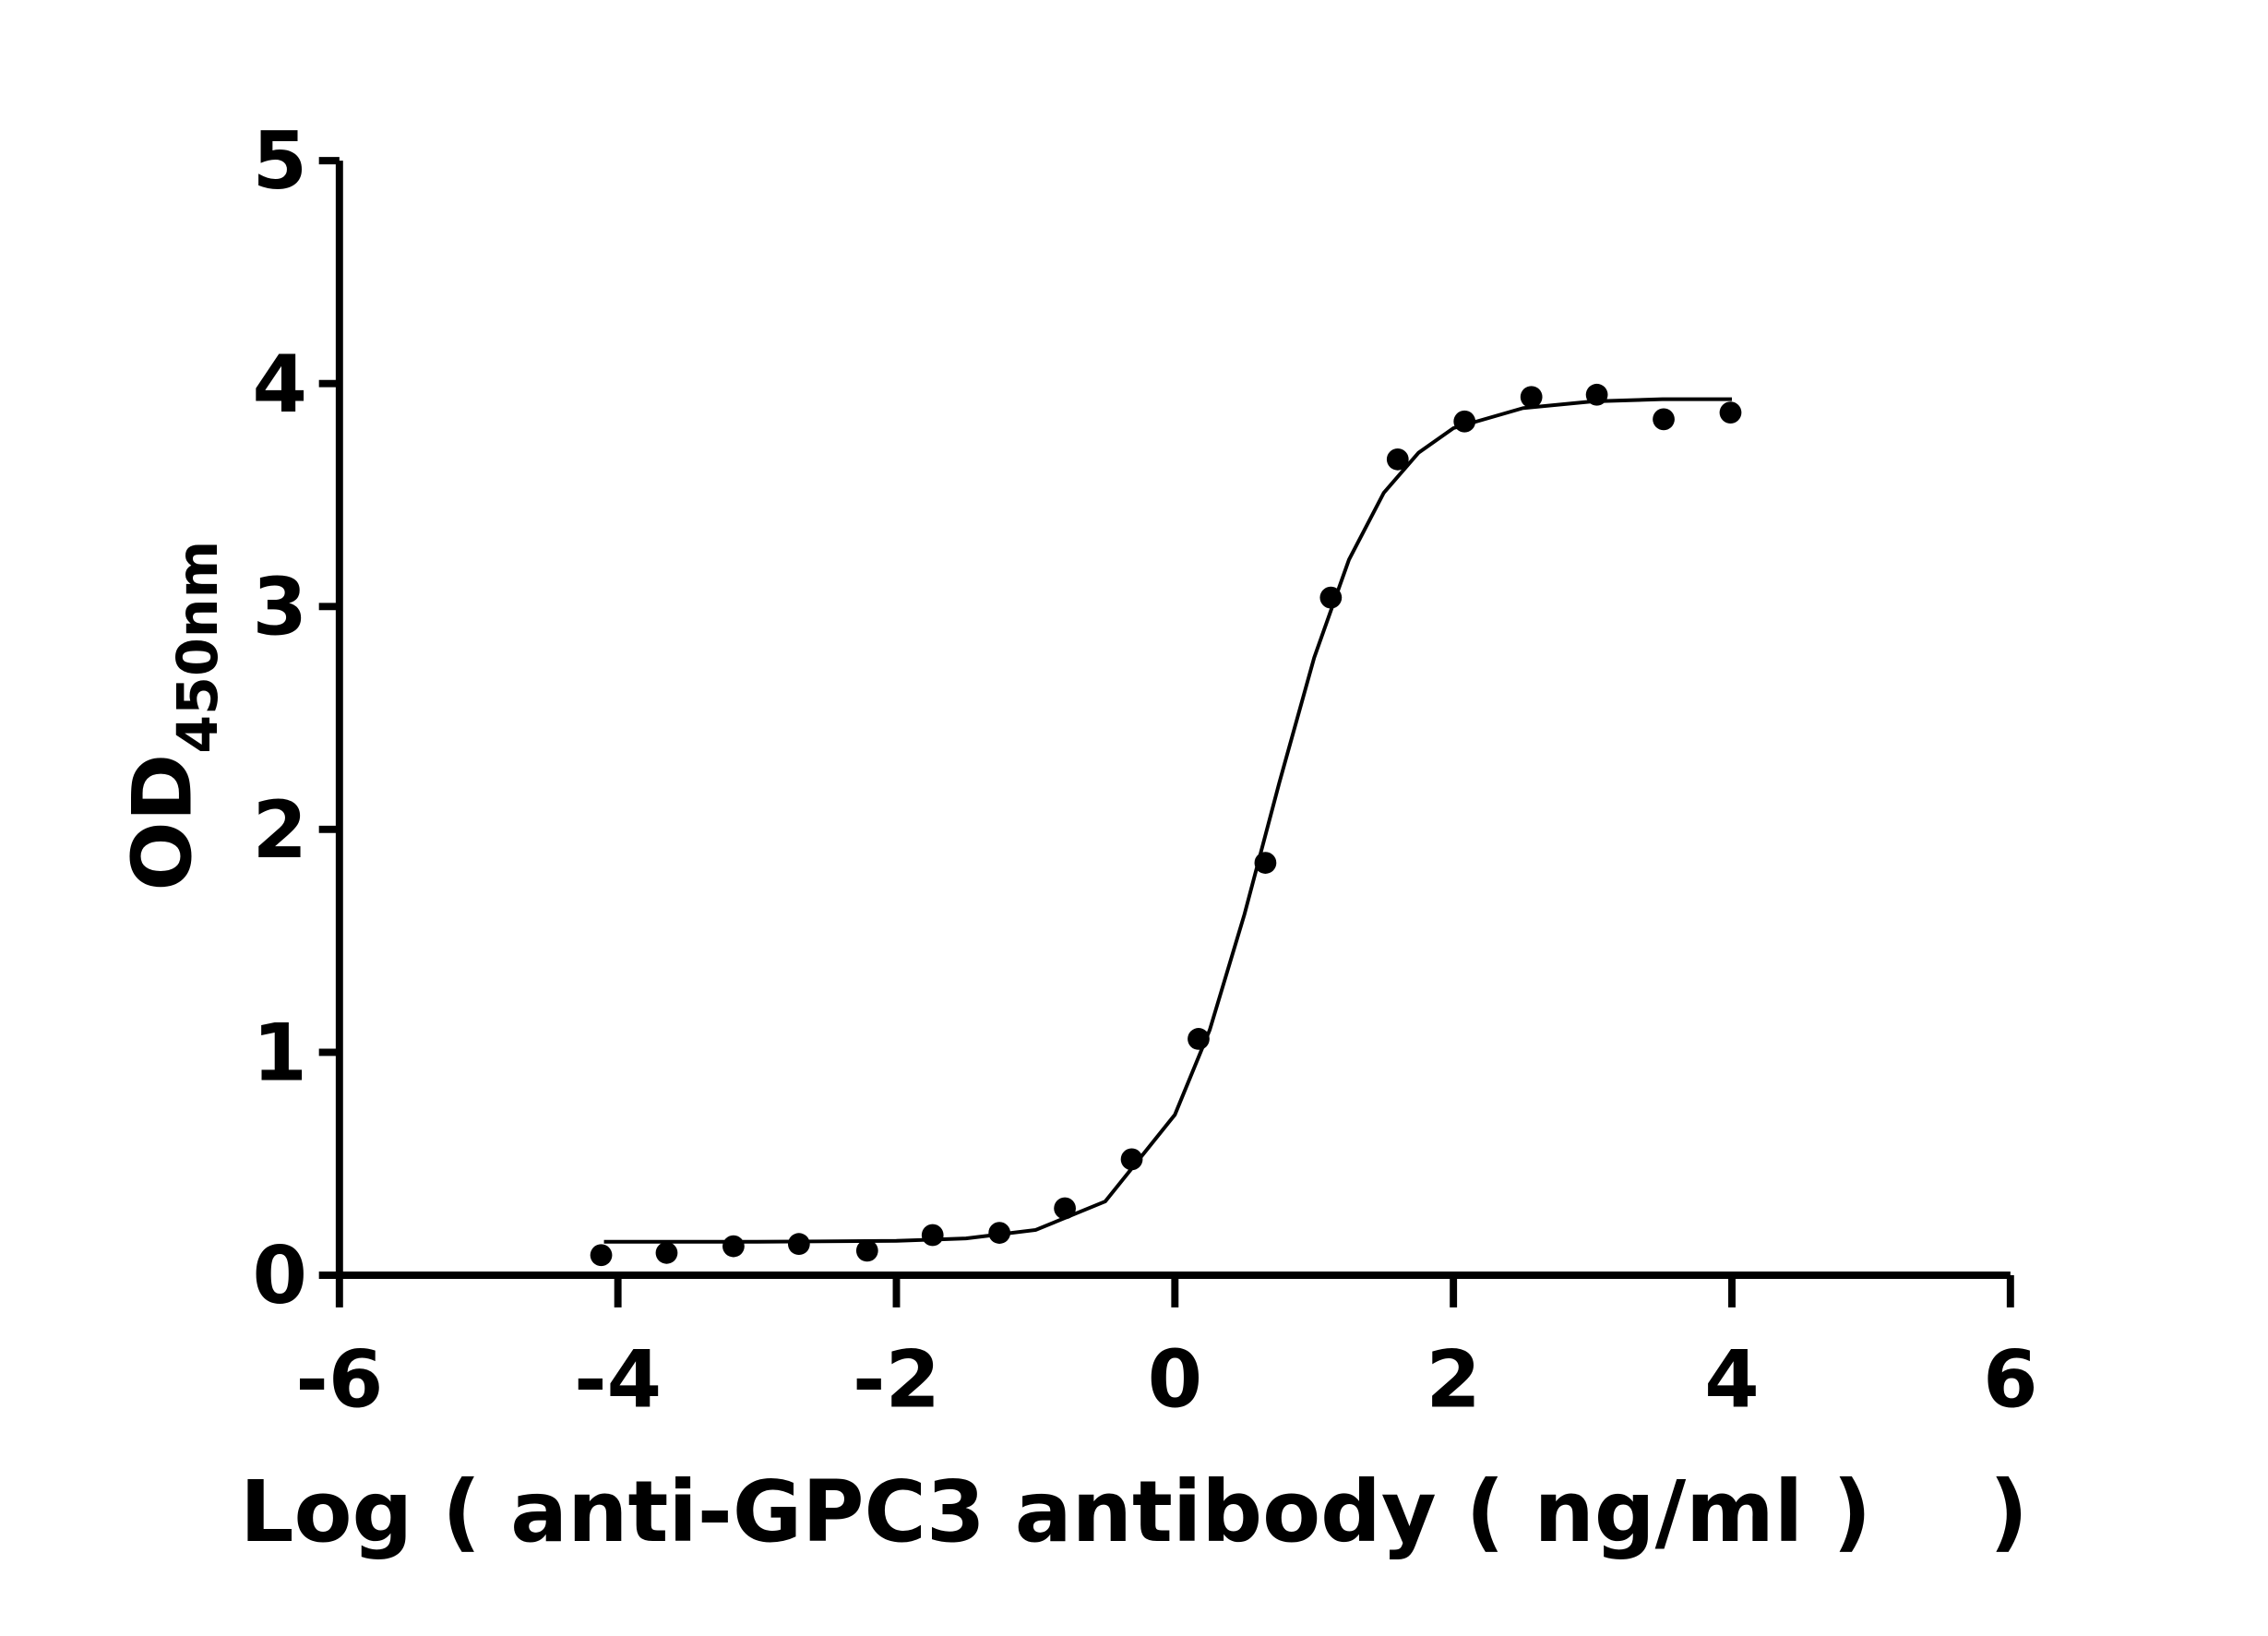 The image size is (2268, 1636). Describe the element at coordinates (897, 1380) in the screenshot. I see `x-tick-label: -2` at that location.